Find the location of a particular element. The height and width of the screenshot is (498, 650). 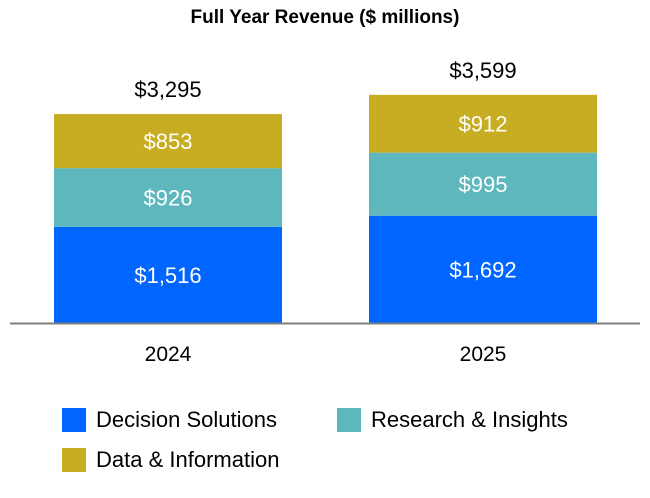

data-label: $1,692 is located at coordinates (482, 269).